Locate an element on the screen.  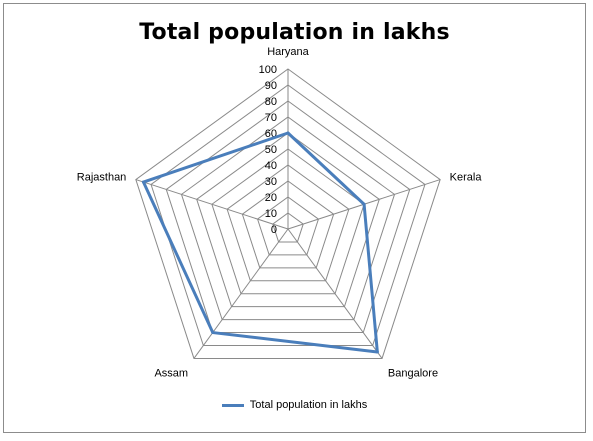
legend: Total population in lakhs is located at coordinates (294, 405).